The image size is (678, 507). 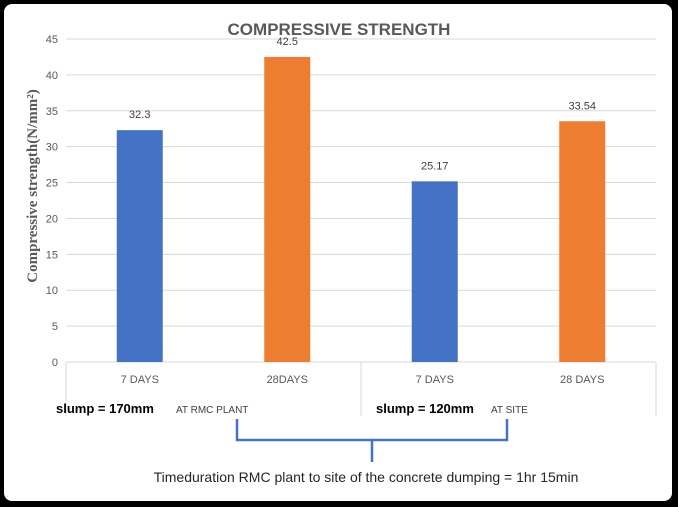 What do you see at coordinates (509, 410) in the screenshot?
I see `group-2-location: AT SITE` at bounding box center [509, 410].